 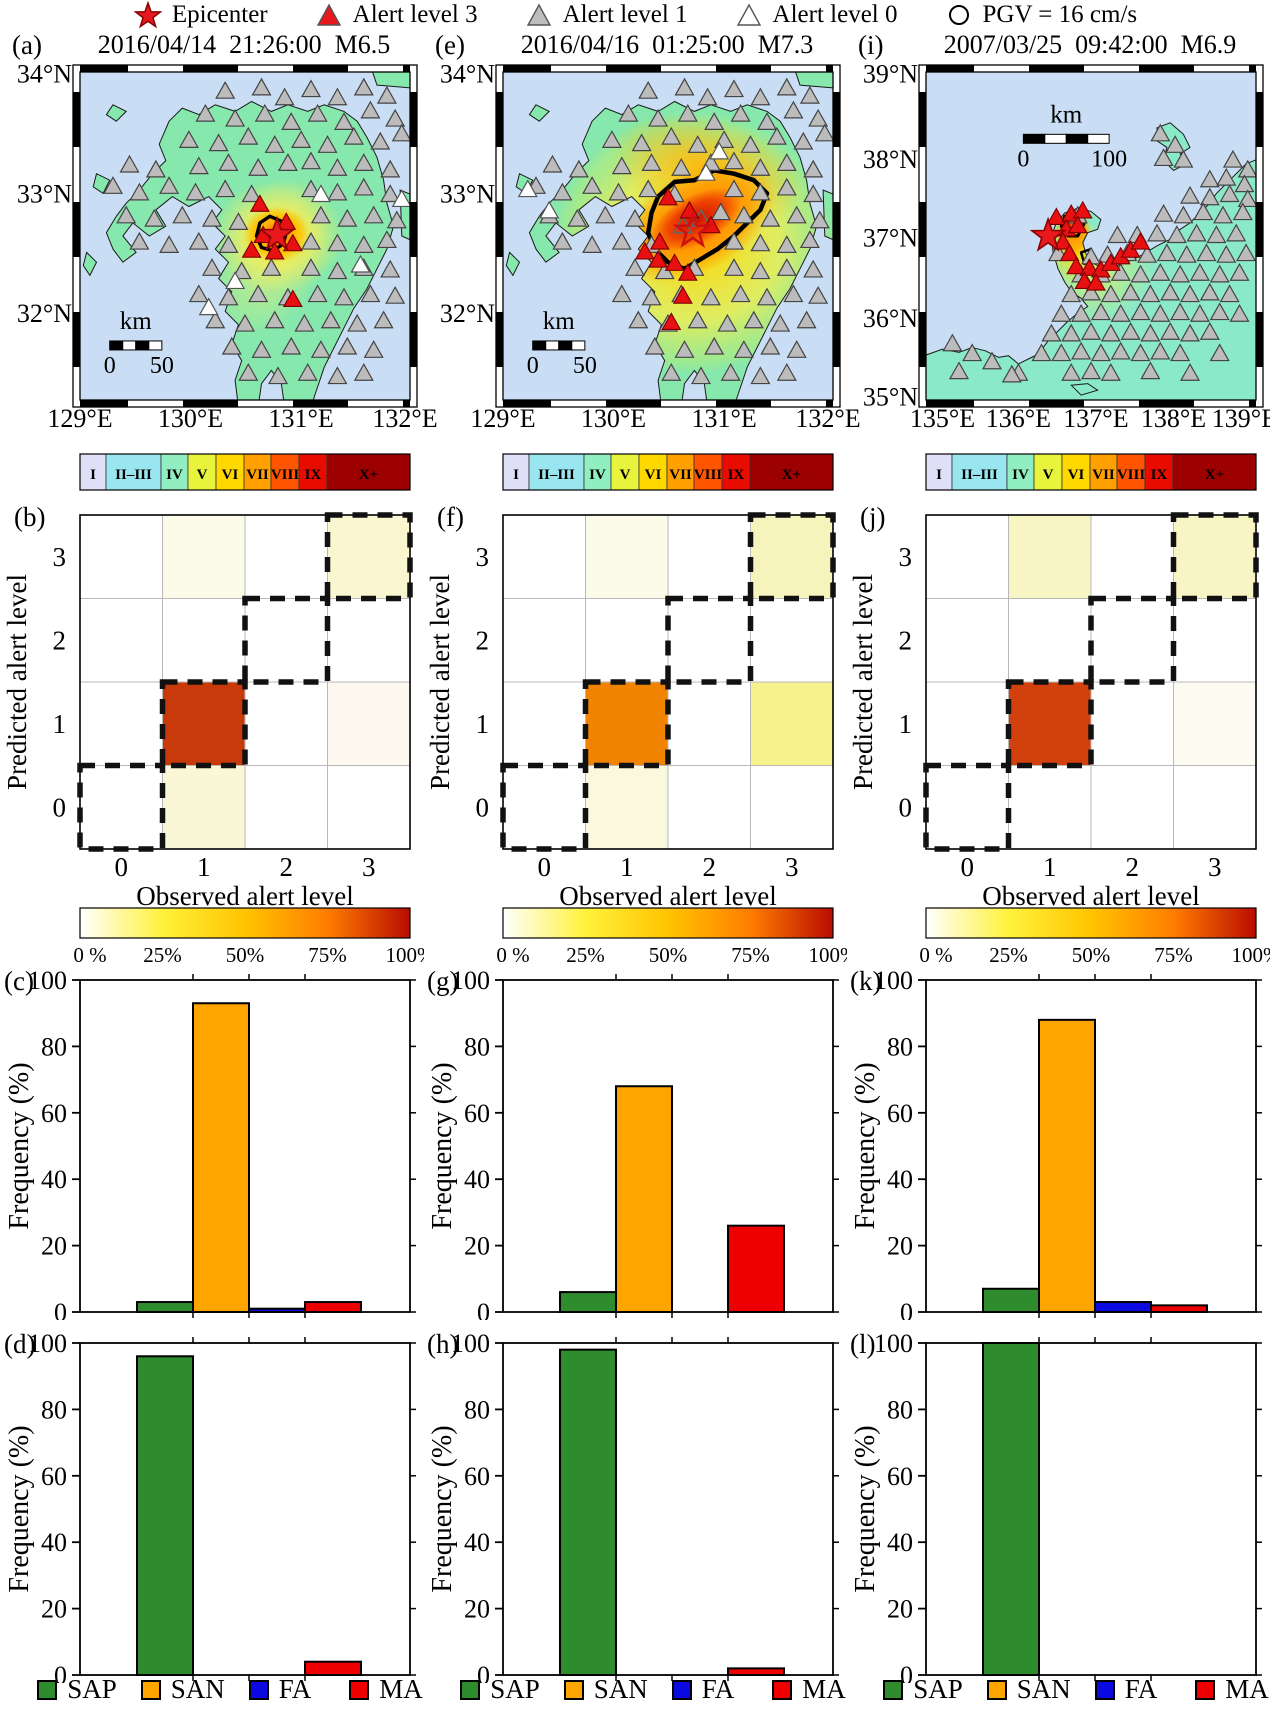 I want to click on lat-tick-label: 34°N, so click(x=467, y=76).